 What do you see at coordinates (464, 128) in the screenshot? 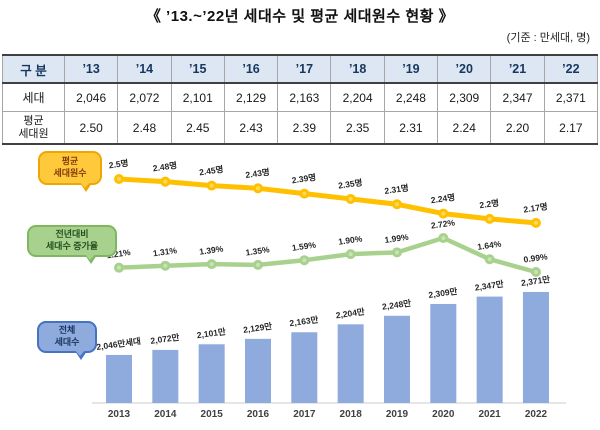
I see `table-cell: 2.24` at bounding box center [464, 128].